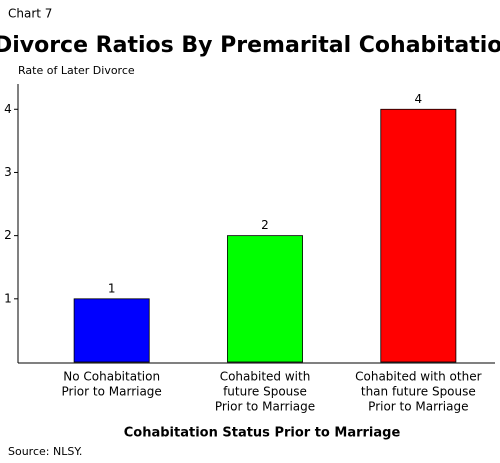 Image resolution: width=500 pixels, height=463 pixels. What do you see at coordinates (45, 451) in the screenshot?
I see `source: Source: NLSY.` at bounding box center [45, 451].